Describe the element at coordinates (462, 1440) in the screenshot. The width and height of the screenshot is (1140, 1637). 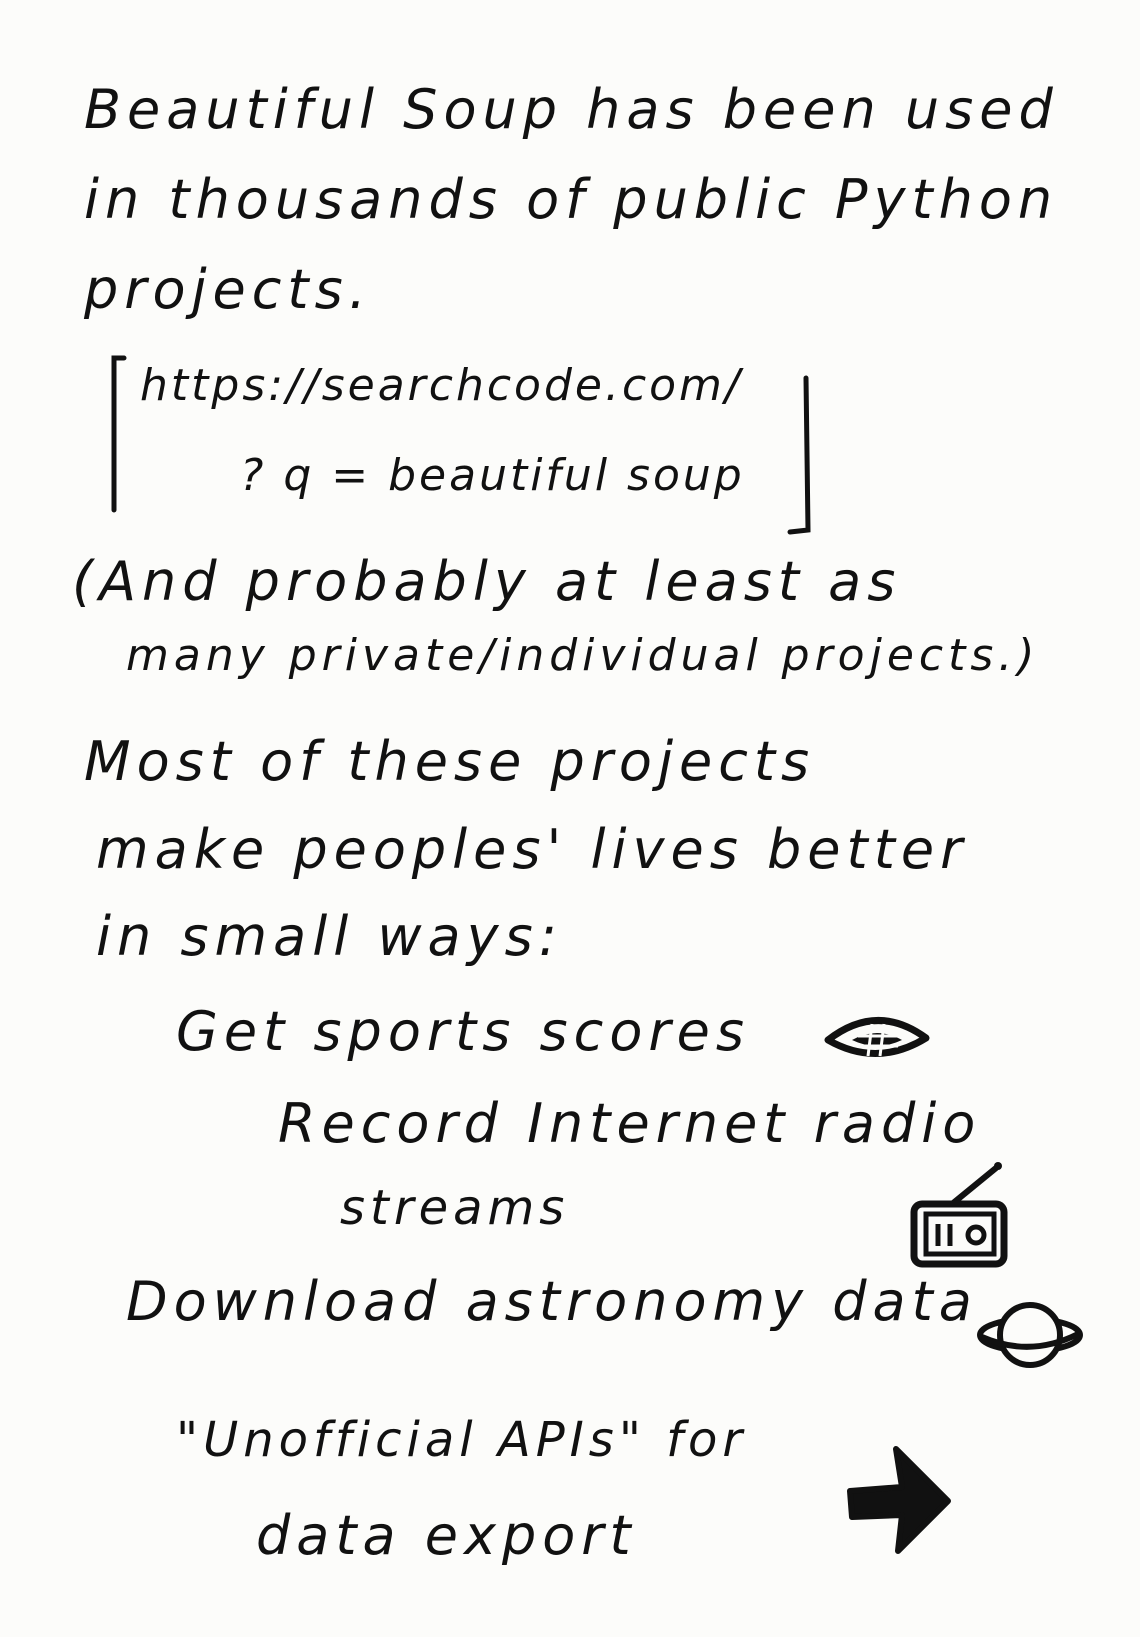
I see `example-api-line-1: "Unofficial APIs" for` at that location.